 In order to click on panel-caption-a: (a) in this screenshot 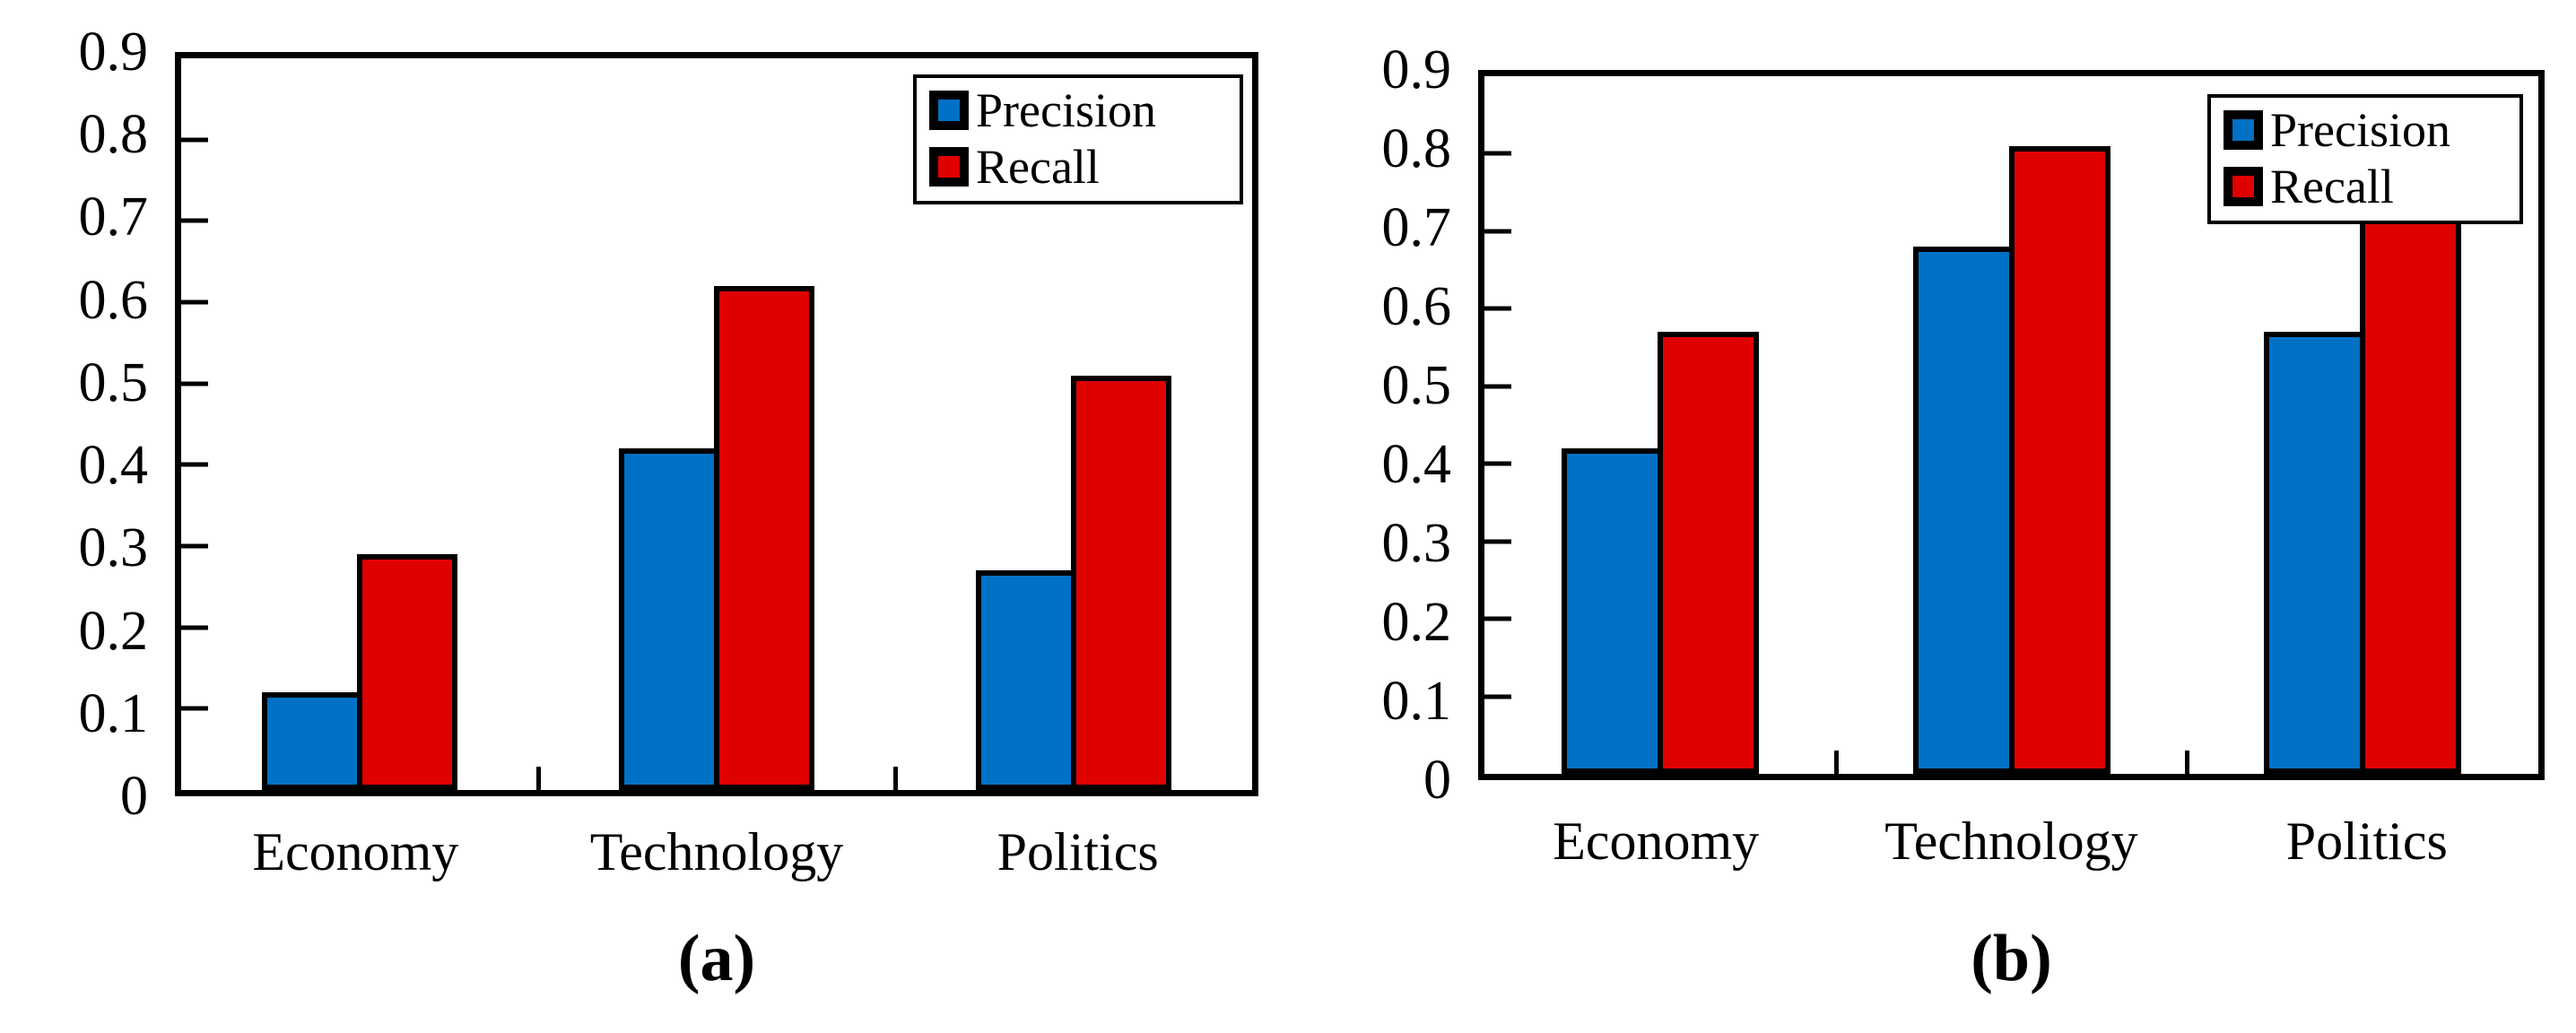, I will do `click(716, 958)`.